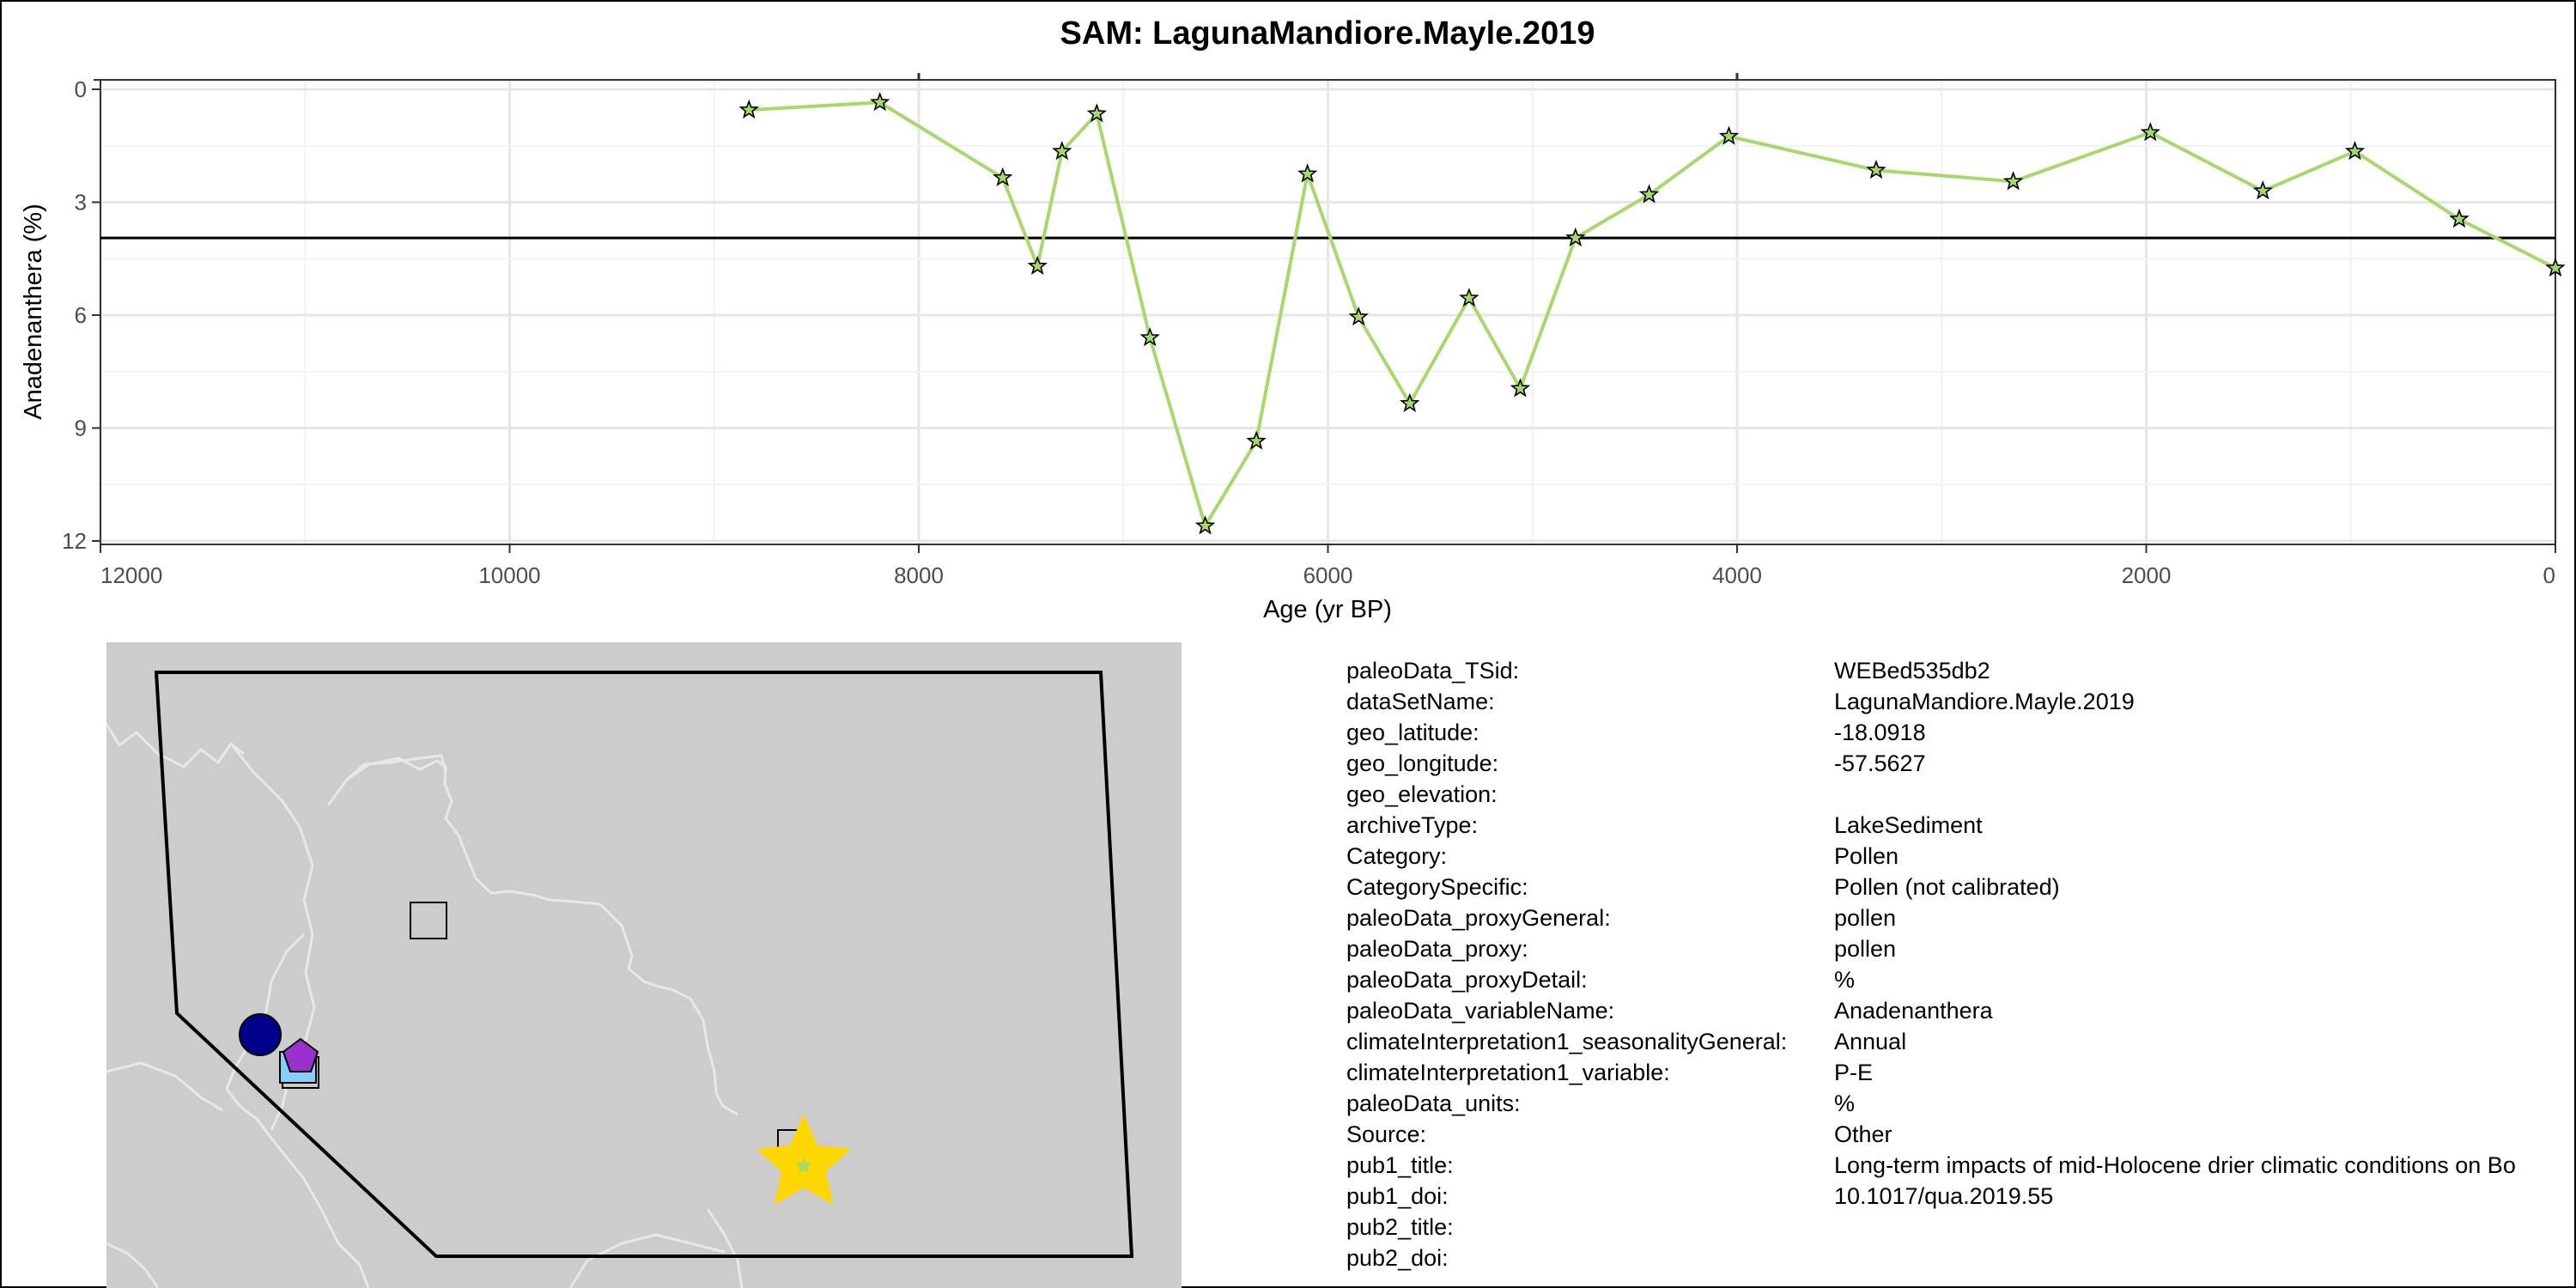 This screenshot has height=1288, width=2576. I want to click on metadata-row: archiveType: LakeSediment, so click(1961, 828).